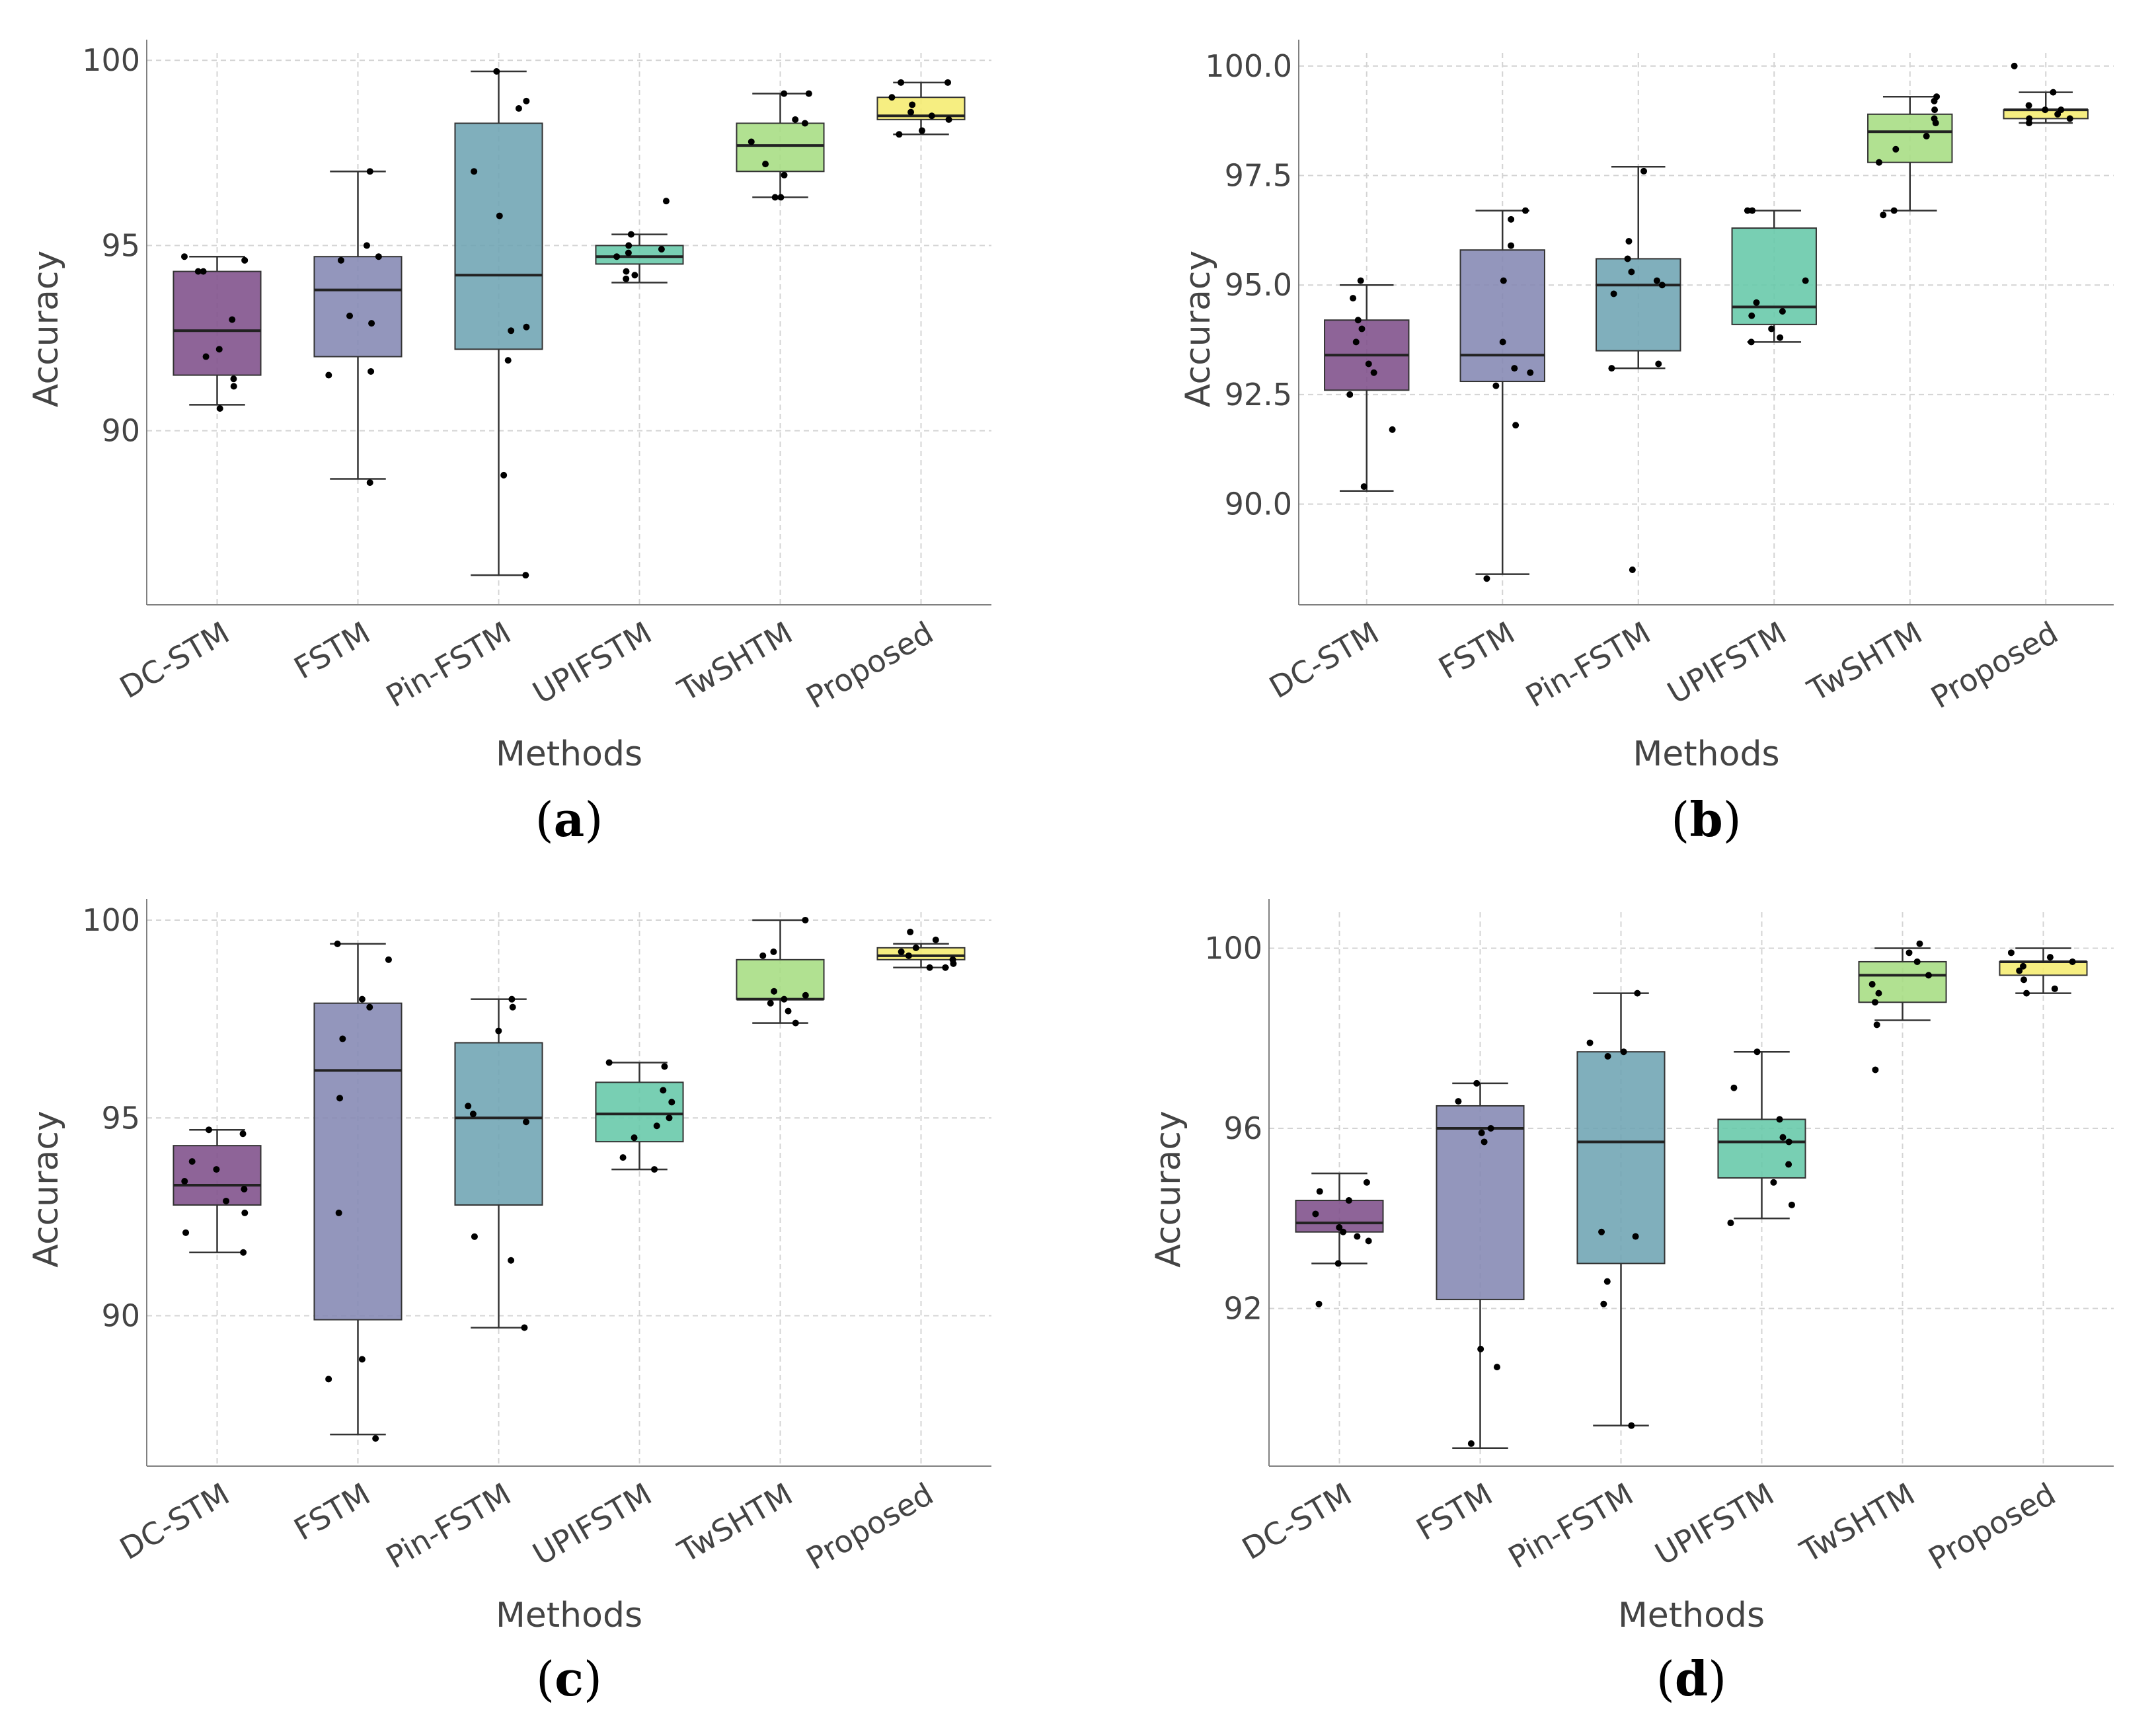 This screenshot has width=2156, height=1714. Describe the element at coordinates (1242, 1128) in the screenshot. I see `y-tick-label: 96` at that location.